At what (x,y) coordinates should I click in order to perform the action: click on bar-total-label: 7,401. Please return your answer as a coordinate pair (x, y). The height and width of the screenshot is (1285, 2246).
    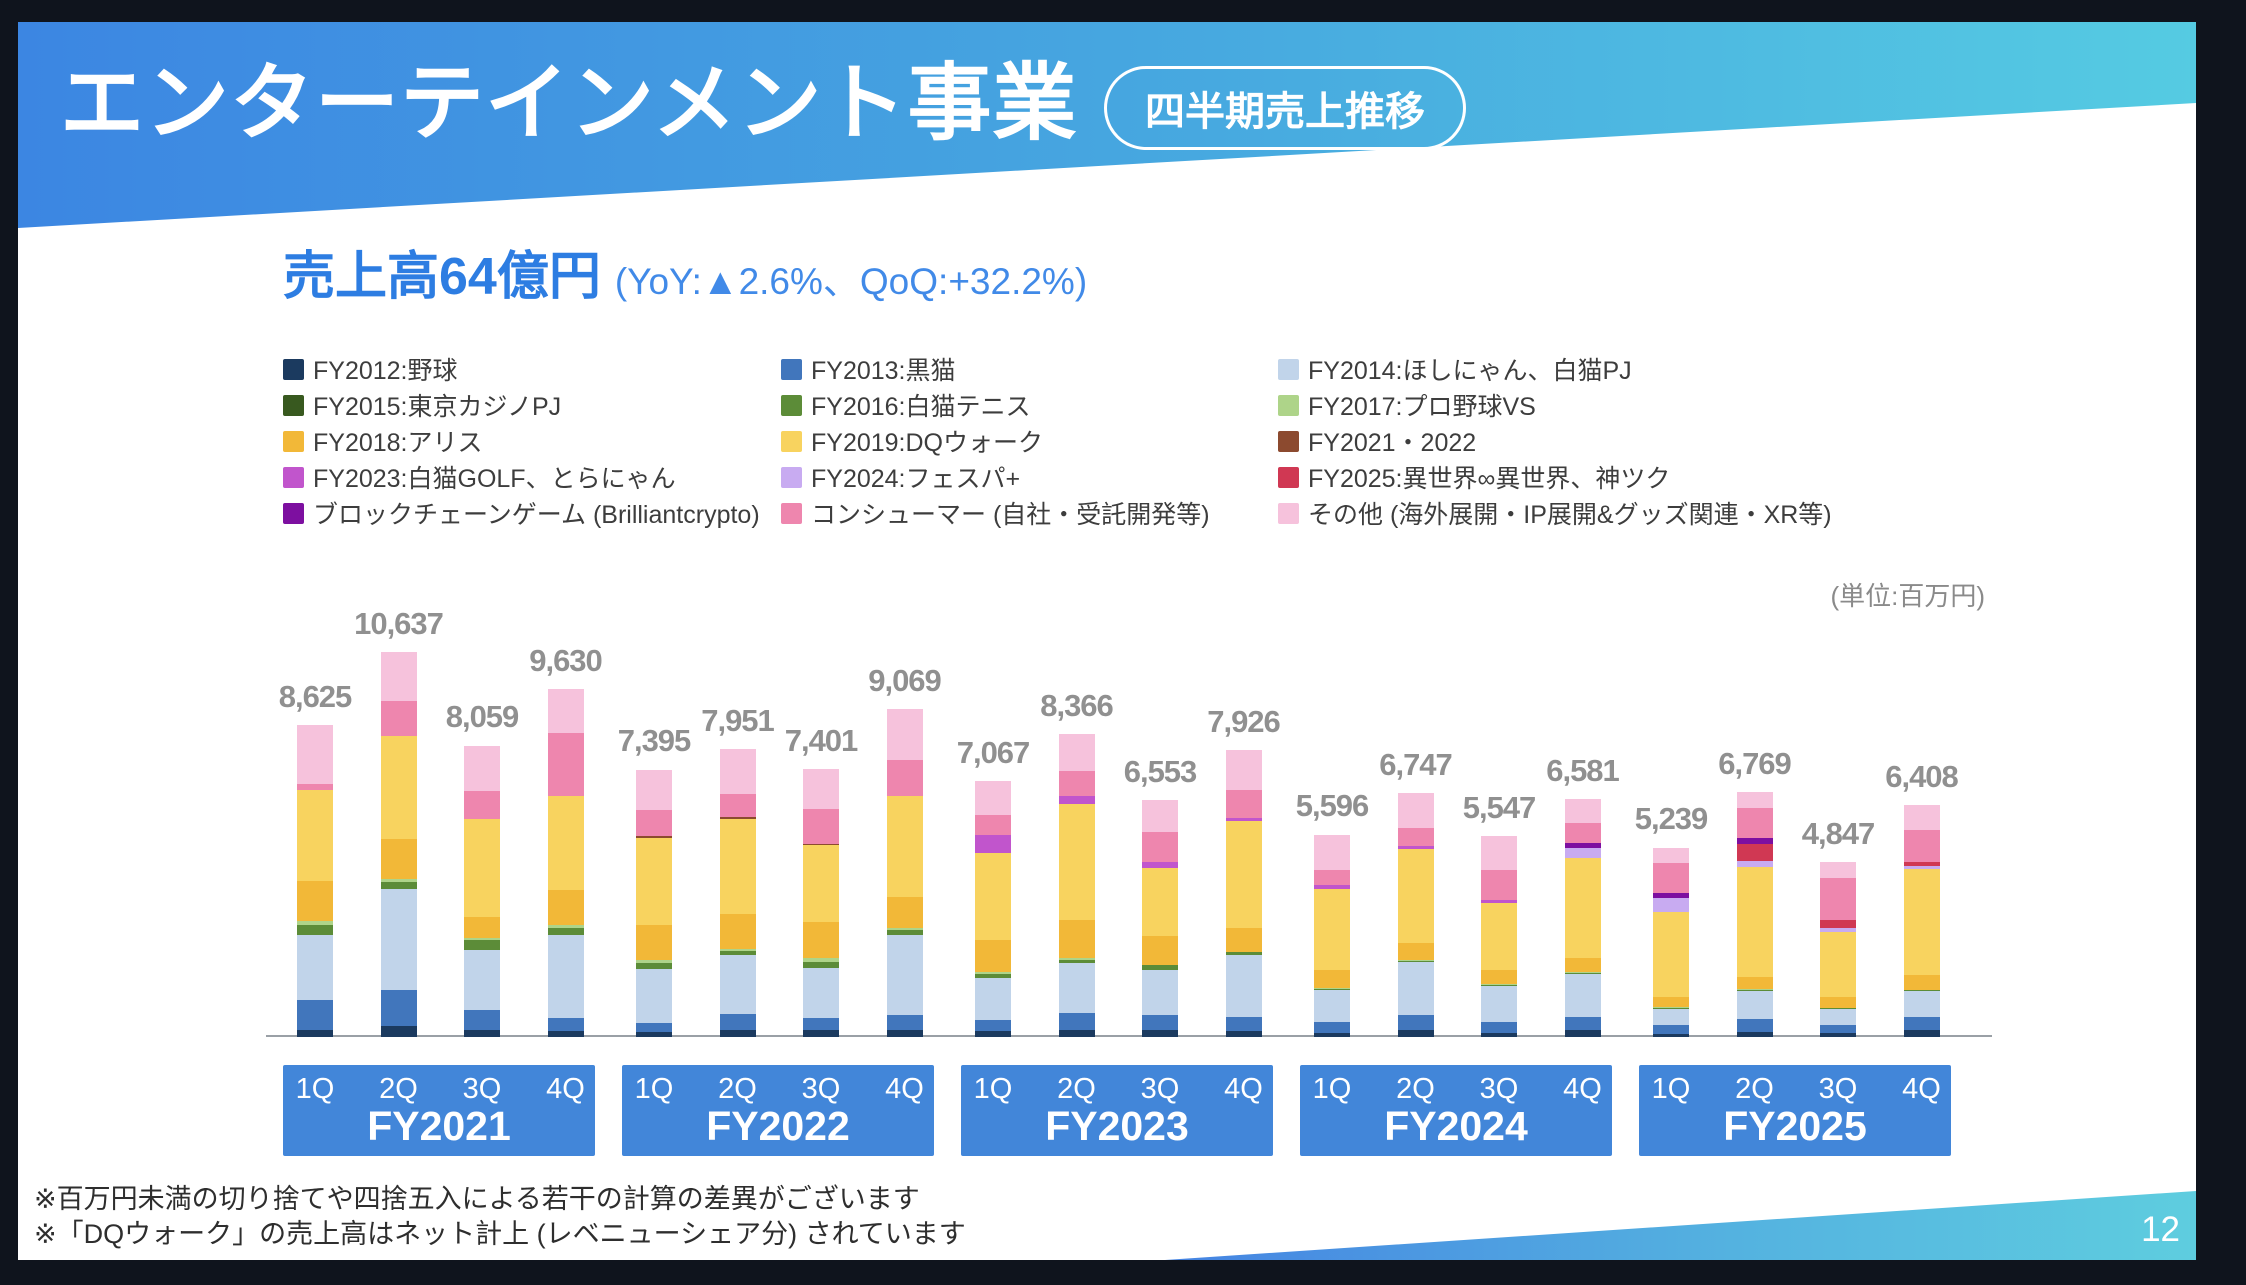
    Looking at the image, I should click on (821, 741).